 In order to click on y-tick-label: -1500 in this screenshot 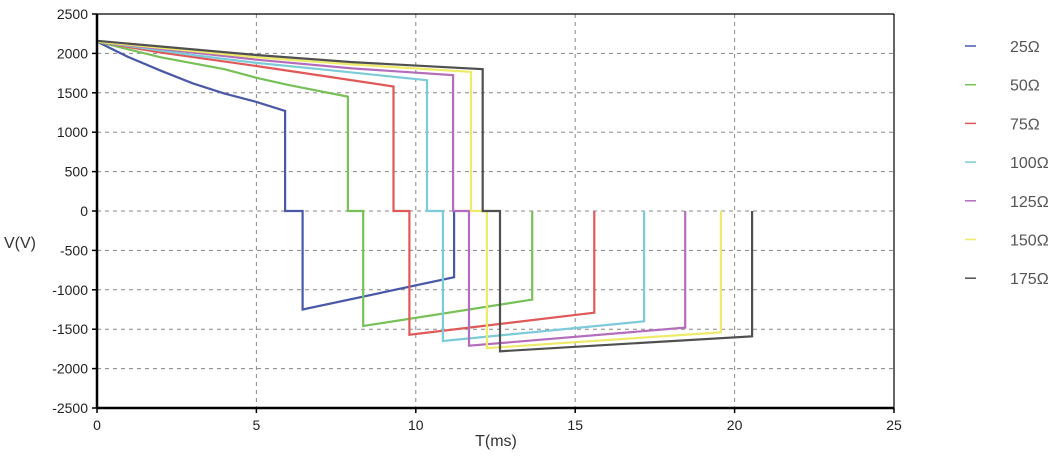, I will do `click(70, 329)`.